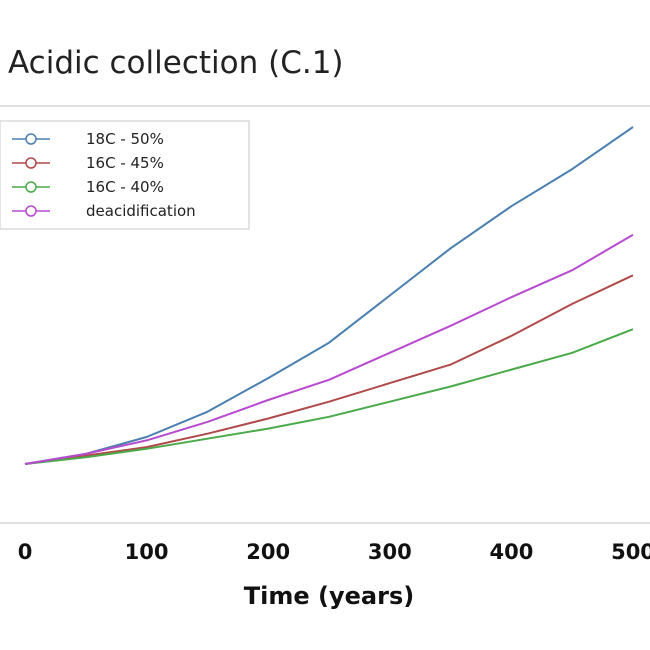 The height and width of the screenshot is (650, 650). Describe the element at coordinates (268, 552) in the screenshot. I see `x-tick-label: 200` at that location.